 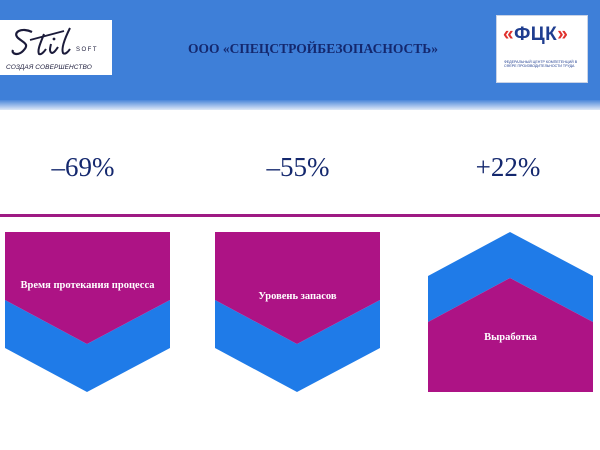 I want to click on frc-logo-mark: «ФЦК», so click(x=535, y=35).